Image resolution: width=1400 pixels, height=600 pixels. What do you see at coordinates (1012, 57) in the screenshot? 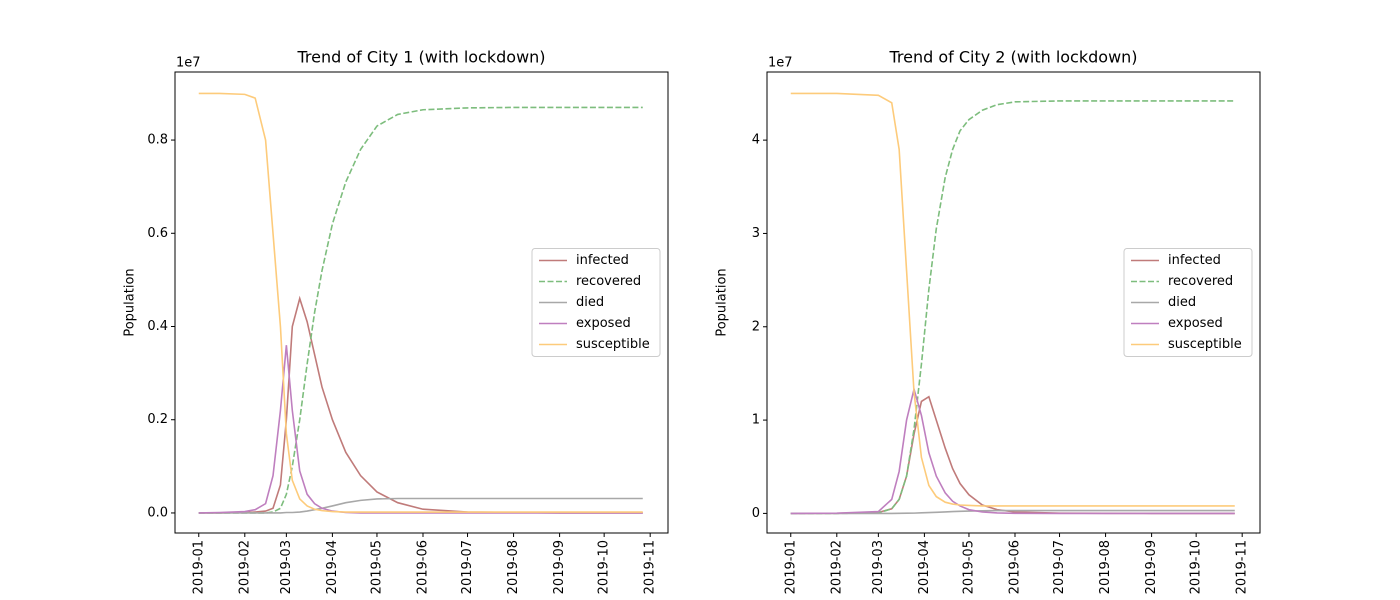
I see `chart-title: Trend of City 2 (with lockdown)` at bounding box center [1012, 57].